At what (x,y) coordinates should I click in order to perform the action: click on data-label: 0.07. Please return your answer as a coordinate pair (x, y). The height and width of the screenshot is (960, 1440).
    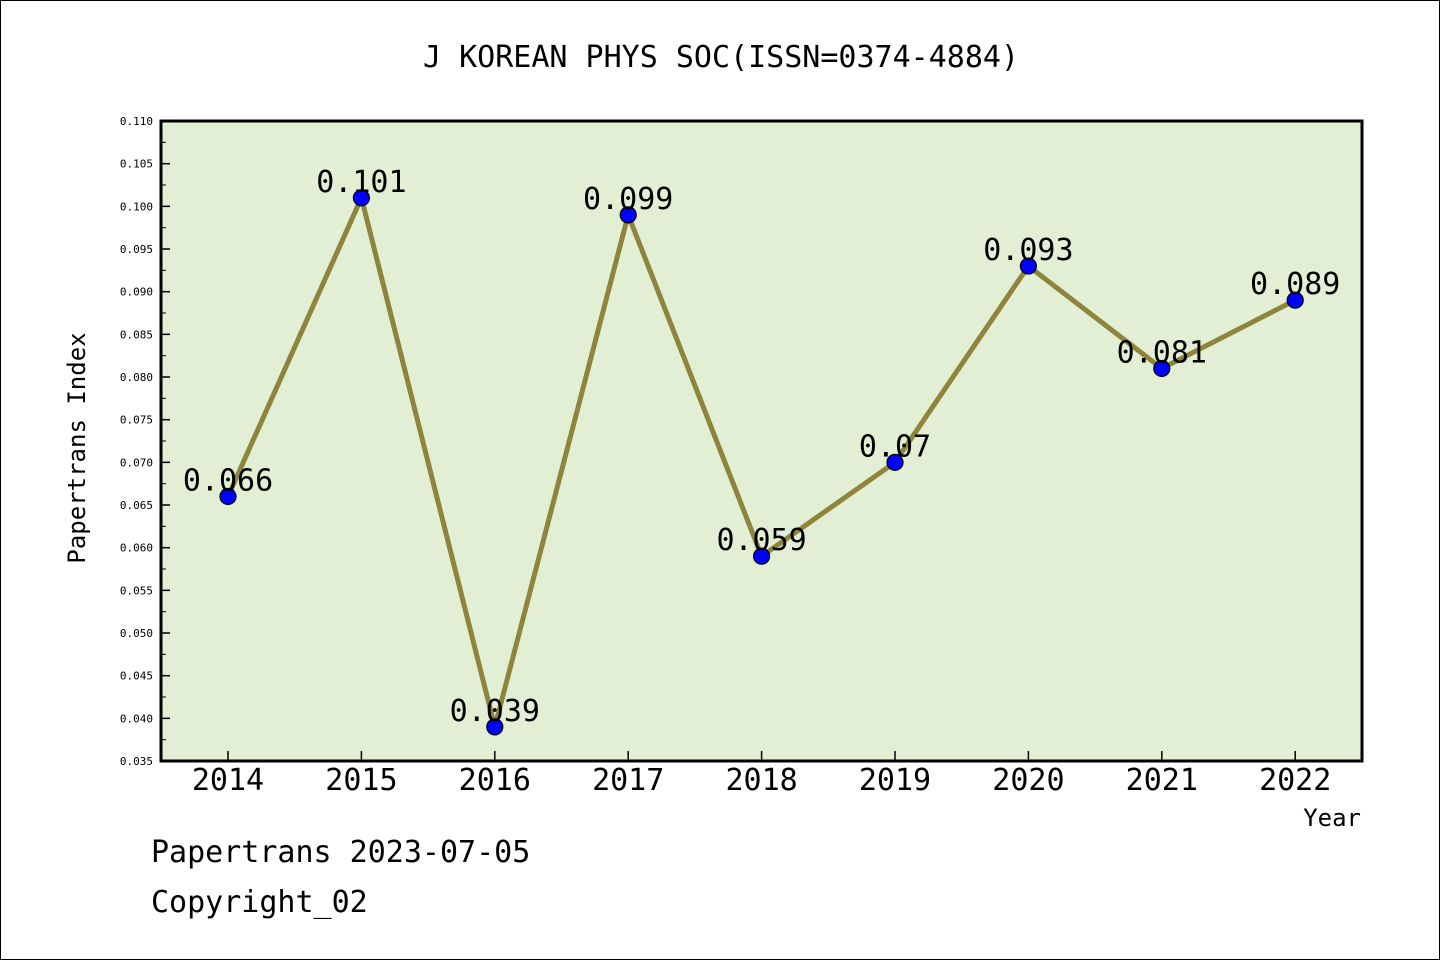
    Looking at the image, I should click on (895, 446).